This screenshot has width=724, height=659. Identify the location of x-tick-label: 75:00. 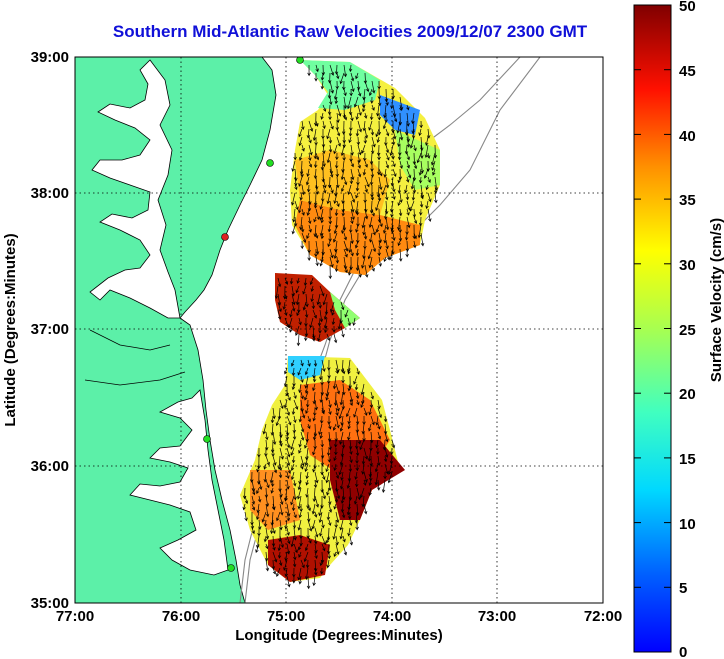
(286, 616).